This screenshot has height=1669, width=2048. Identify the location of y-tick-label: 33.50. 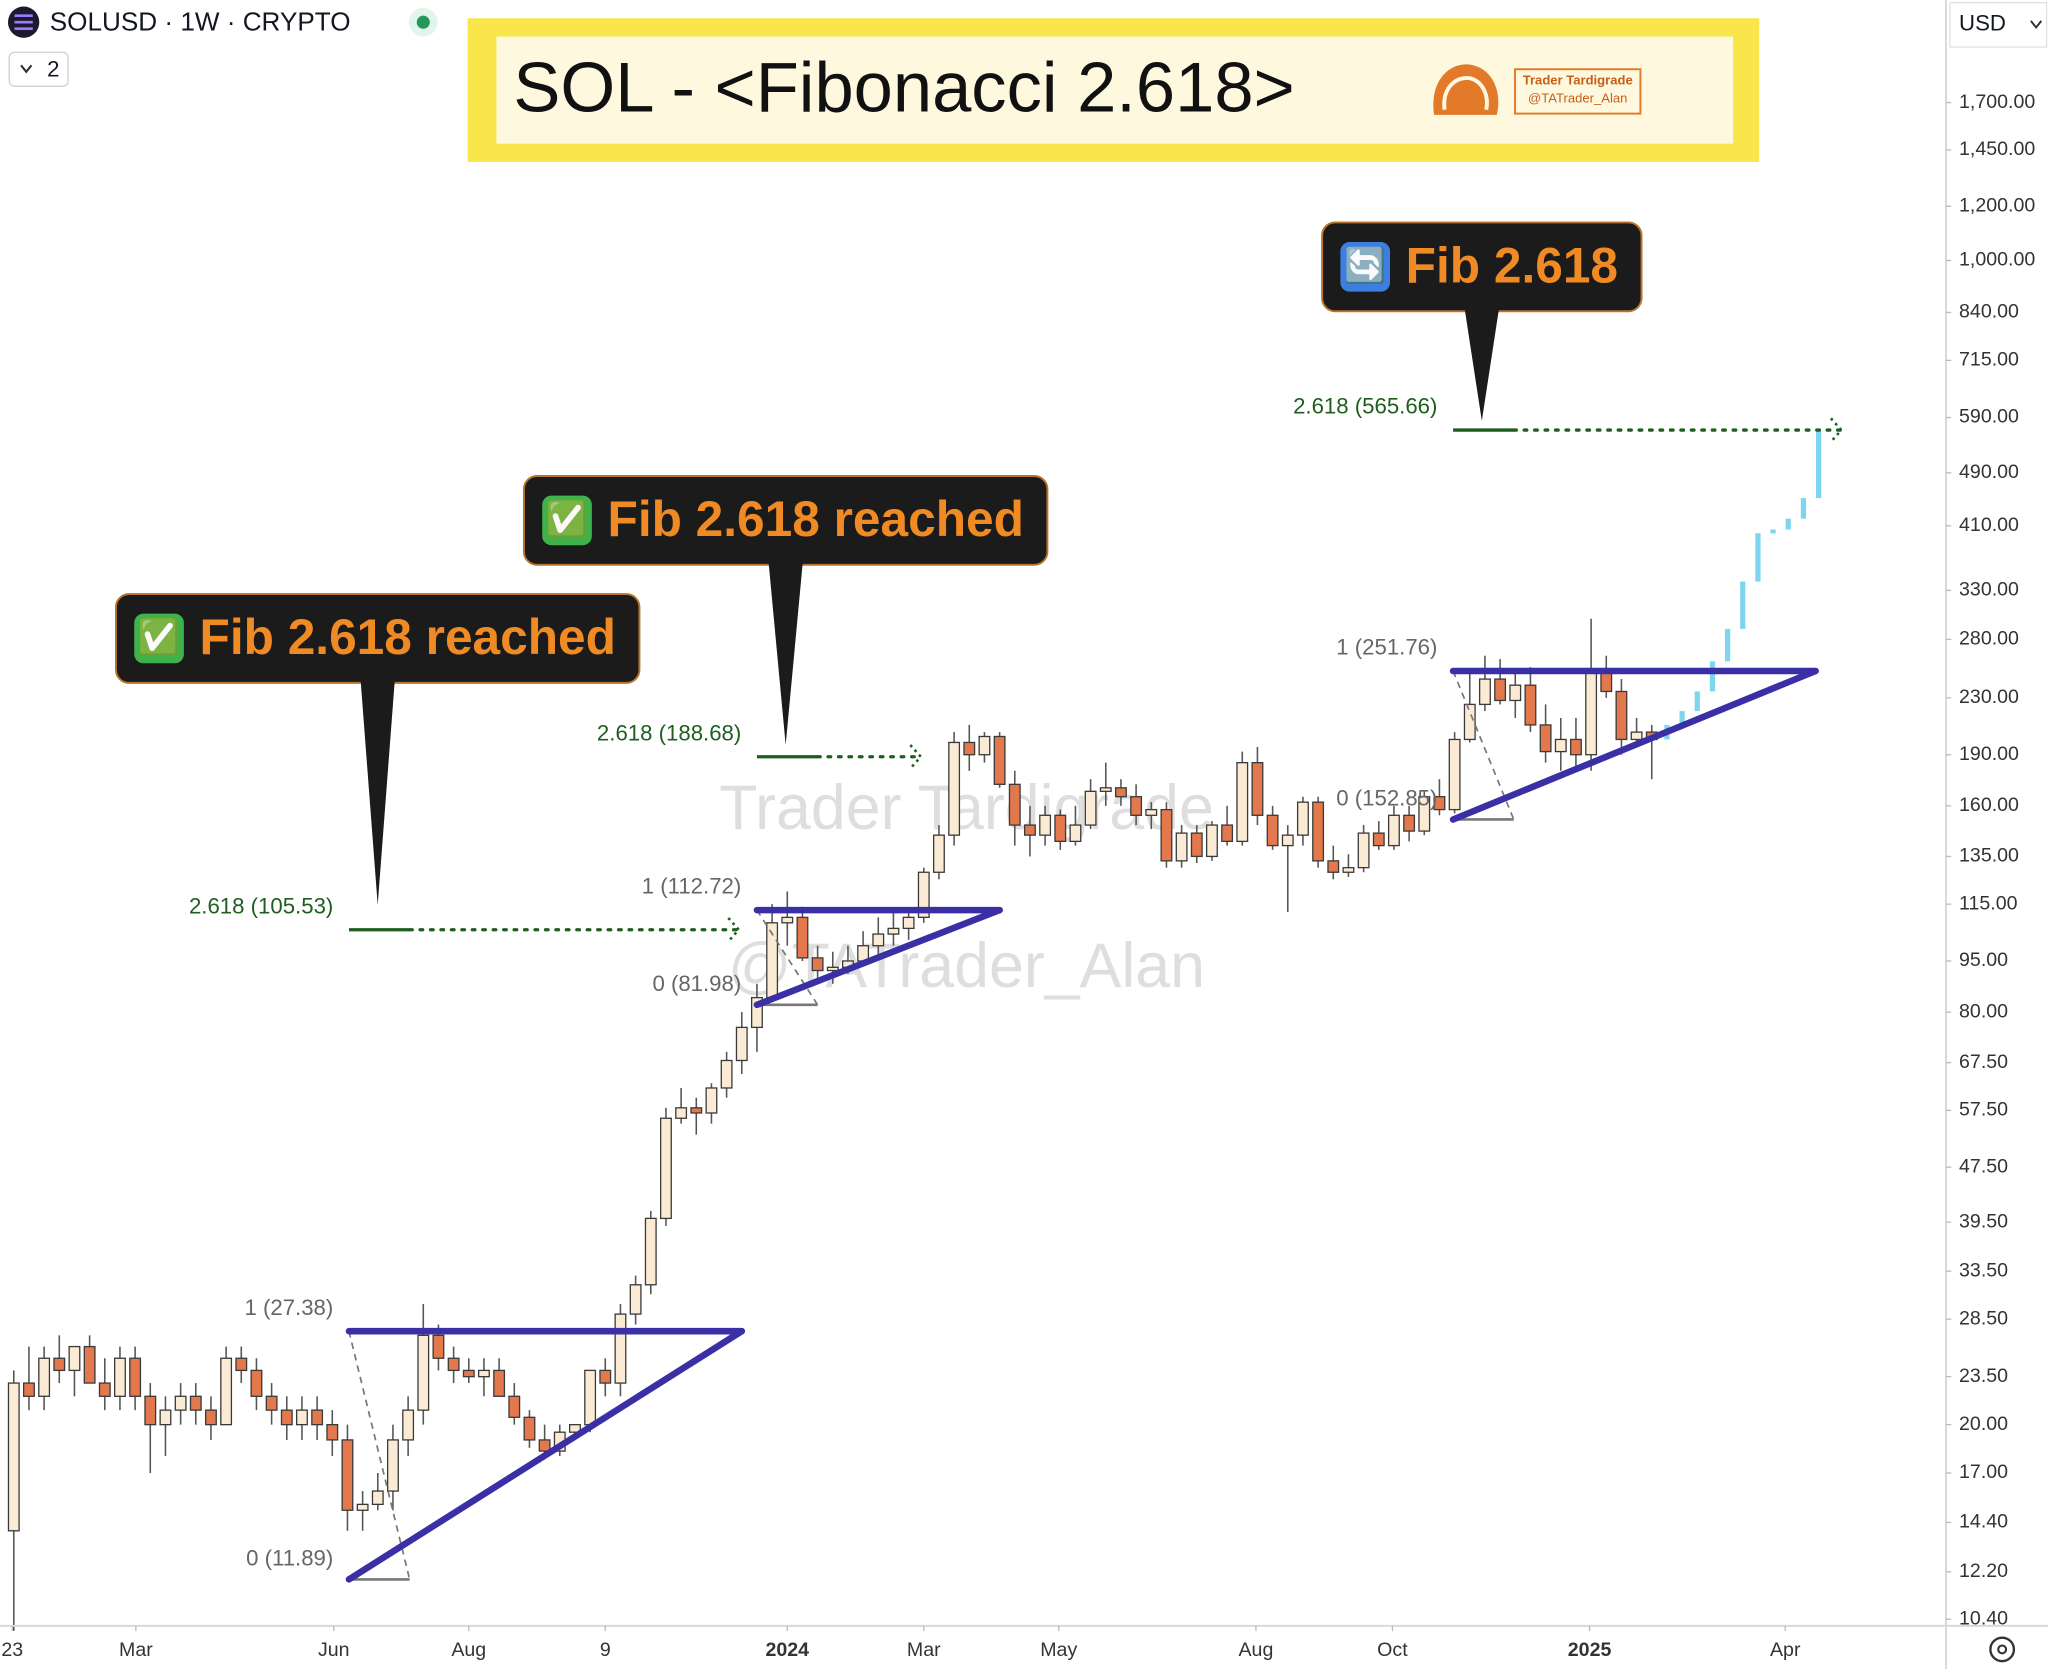
(1983, 1270).